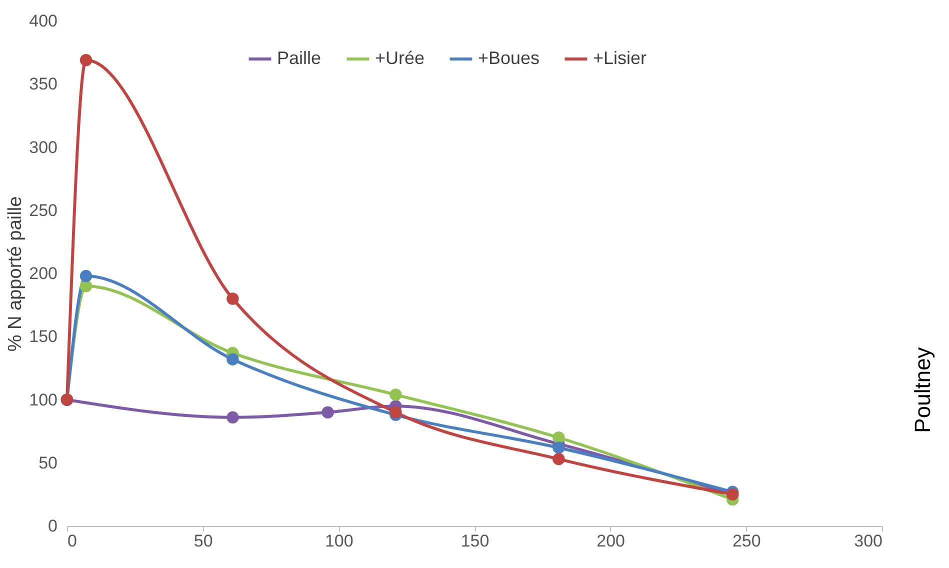 The height and width of the screenshot is (568, 949). Describe the element at coordinates (43, 84) in the screenshot. I see `y-tick-label: 350` at that location.